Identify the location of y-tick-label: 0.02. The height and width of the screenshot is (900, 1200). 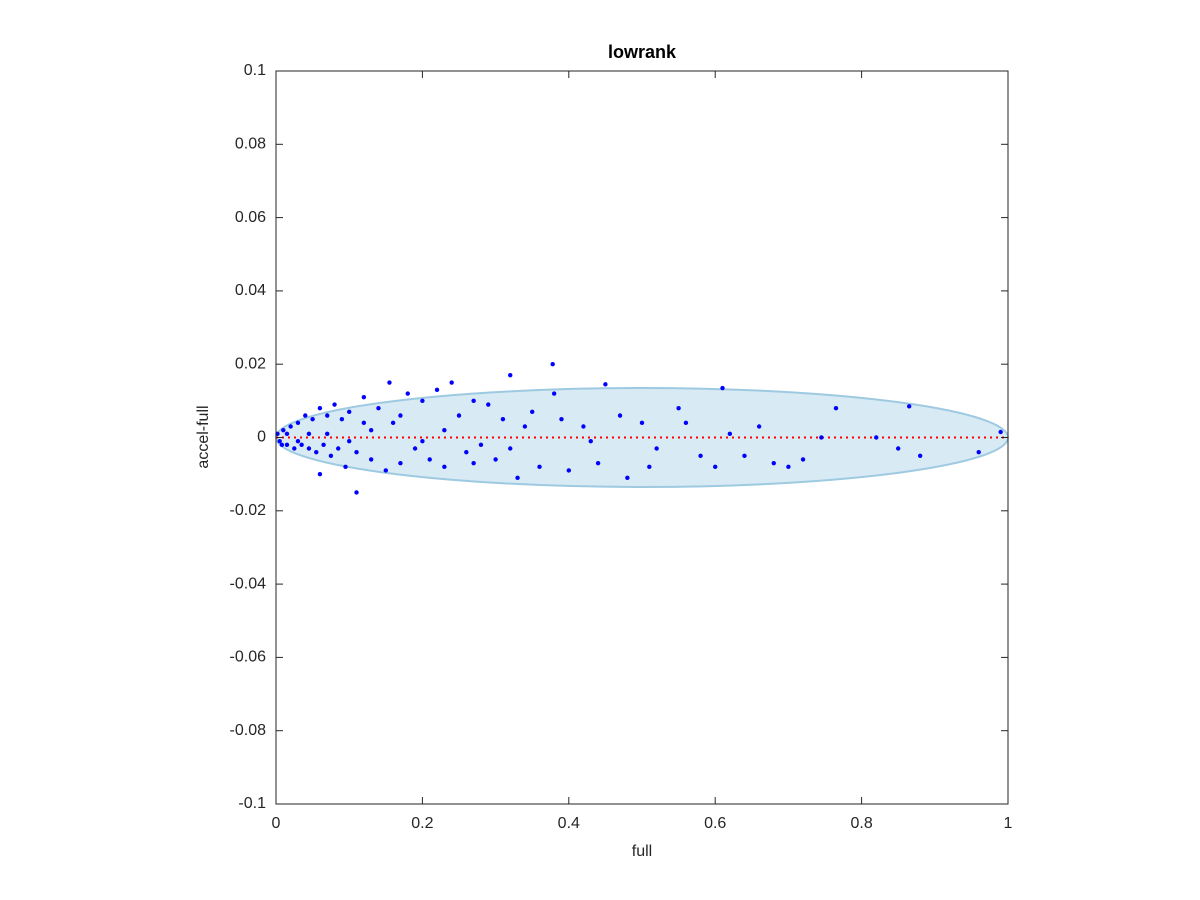
(250, 363).